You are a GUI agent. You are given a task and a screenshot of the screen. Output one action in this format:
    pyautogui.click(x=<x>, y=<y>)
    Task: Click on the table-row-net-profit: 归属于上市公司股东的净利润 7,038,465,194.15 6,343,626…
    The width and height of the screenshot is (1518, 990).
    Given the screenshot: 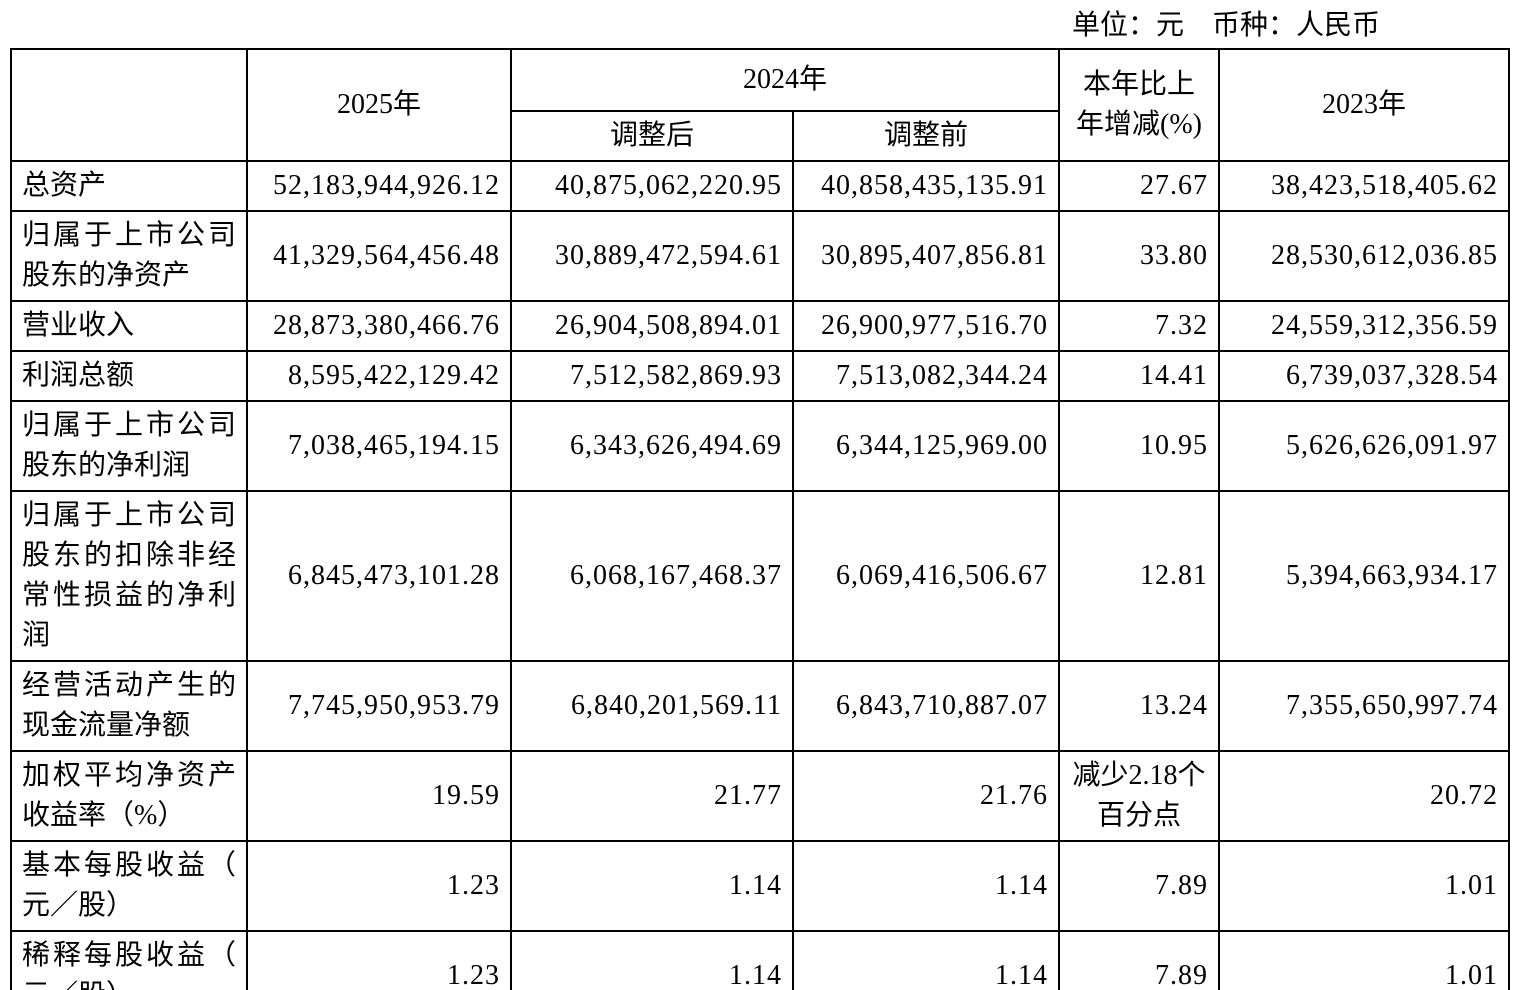 What is the action you would take?
    pyautogui.click(x=760, y=446)
    